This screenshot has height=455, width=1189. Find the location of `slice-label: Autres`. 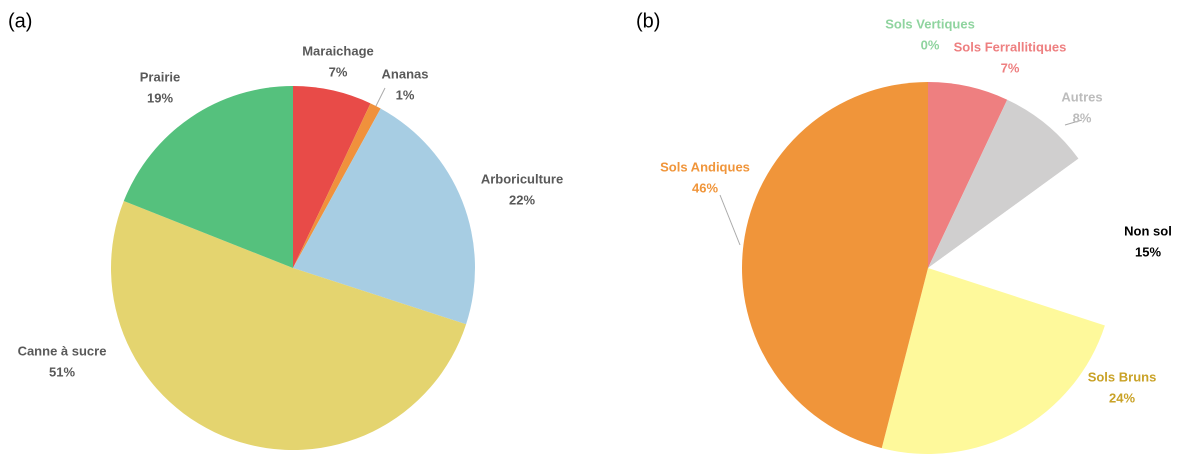

slice-label: Autres is located at coordinates (1081, 96).